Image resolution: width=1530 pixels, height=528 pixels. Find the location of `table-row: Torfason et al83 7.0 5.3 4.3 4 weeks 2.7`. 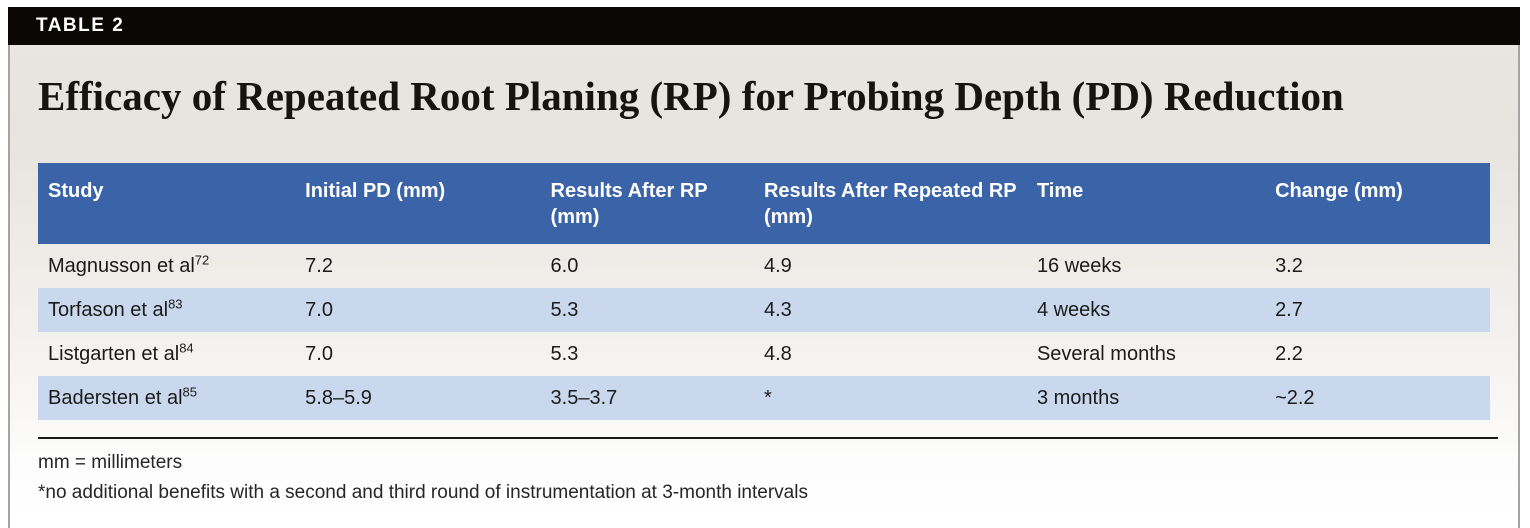

table-row: Torfason et al83 7.0 5.3 4.3 4 weeks 2.7 is located at coordinates (764, 310).